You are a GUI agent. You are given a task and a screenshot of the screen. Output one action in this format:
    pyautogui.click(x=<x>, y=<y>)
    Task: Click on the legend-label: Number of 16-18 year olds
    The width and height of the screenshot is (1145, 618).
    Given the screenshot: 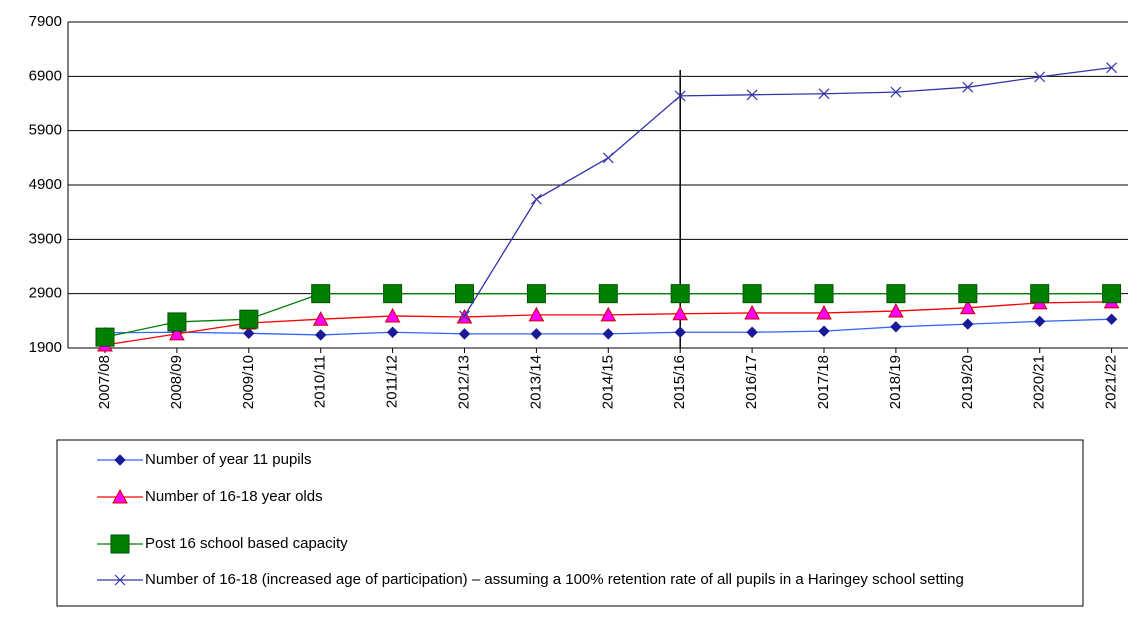 What is the action you would take?
    pyautogui.click(x=234, y=497)
    